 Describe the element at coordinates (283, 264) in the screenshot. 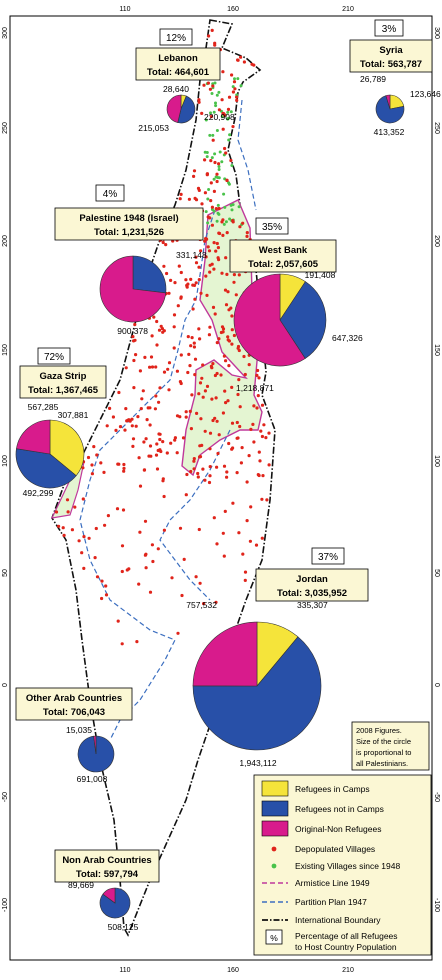

I see `westbank-total: Total: 2,057,605` at that location.